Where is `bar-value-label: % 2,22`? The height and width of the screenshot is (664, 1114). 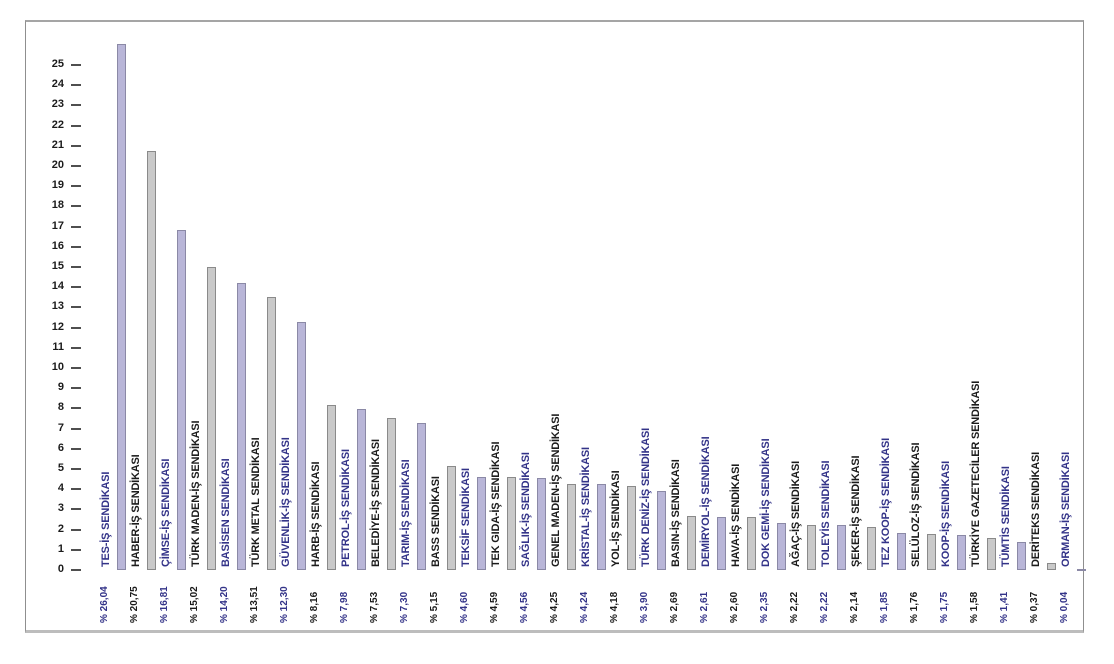 bar-value-label: % 2,22 is located at coordinates (794, 607).